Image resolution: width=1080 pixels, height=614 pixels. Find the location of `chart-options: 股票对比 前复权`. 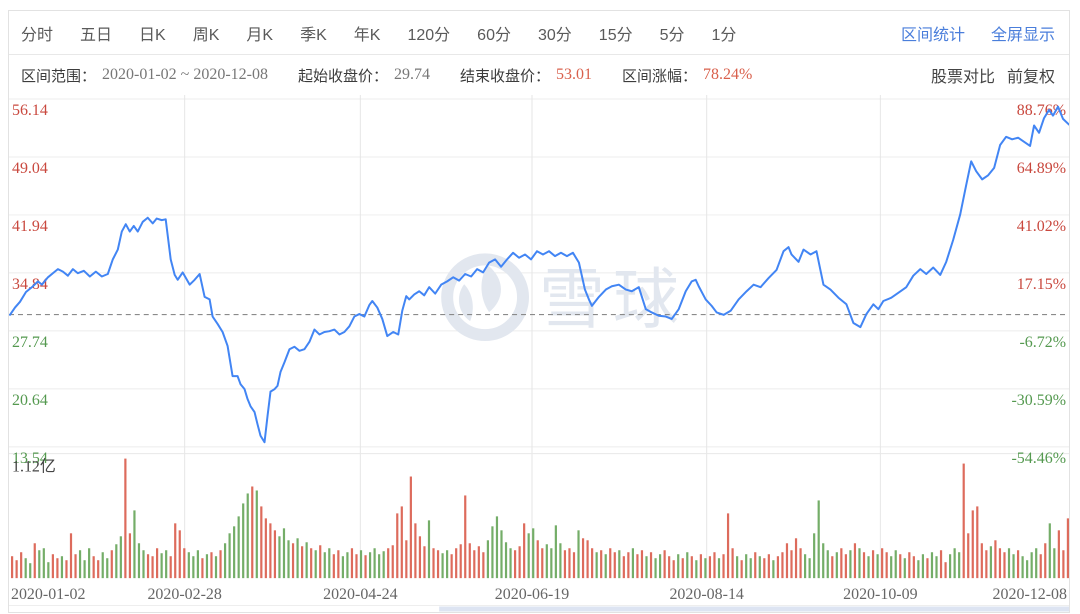

chart-options: 股票对比 前复权 is located at coordinates (993, 75).